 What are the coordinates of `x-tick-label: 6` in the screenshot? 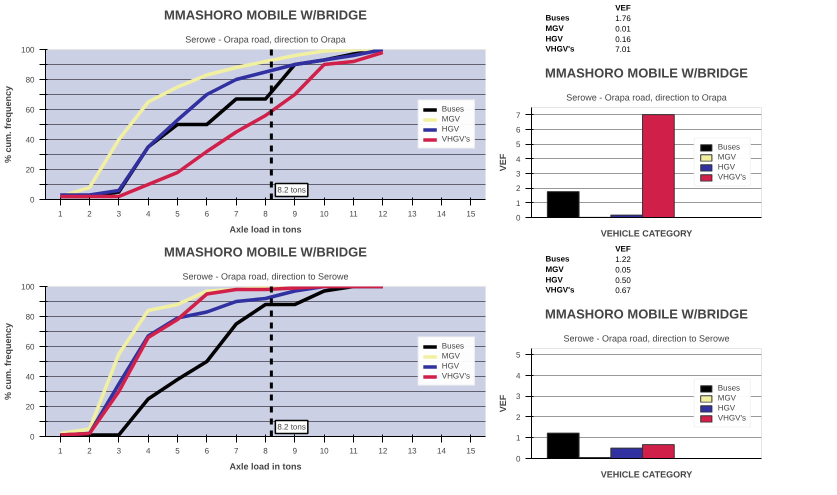 It's located at (207, 214).